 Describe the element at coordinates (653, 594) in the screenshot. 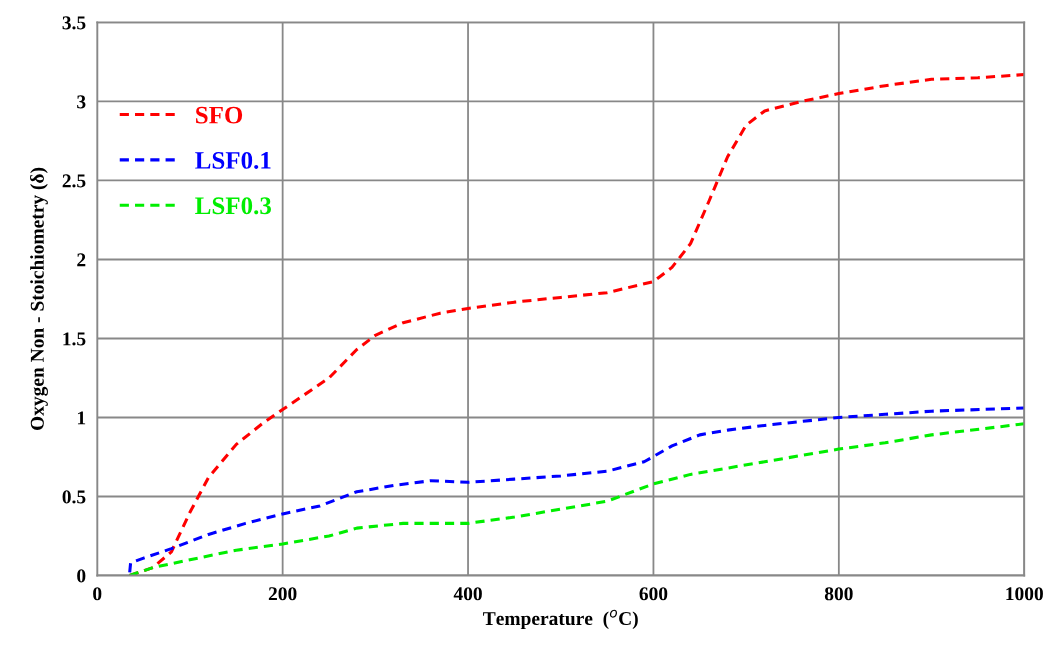

I see `x-tick-label: 600` at that location.